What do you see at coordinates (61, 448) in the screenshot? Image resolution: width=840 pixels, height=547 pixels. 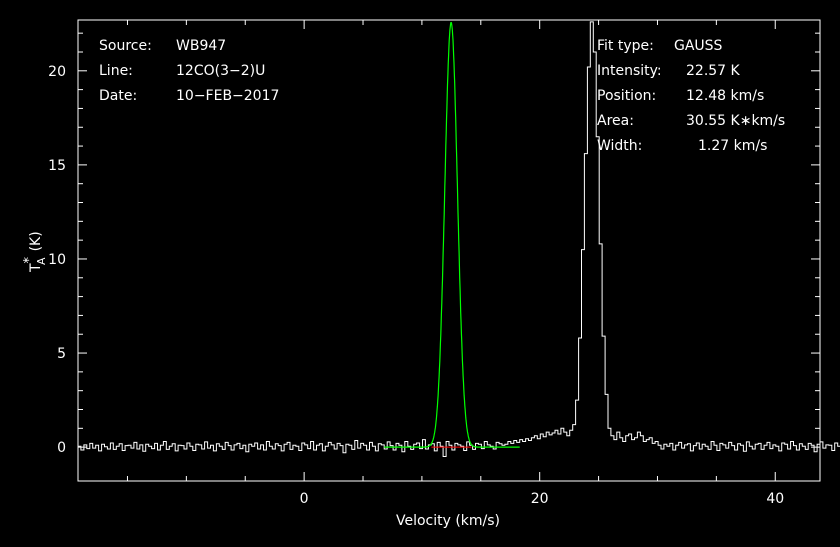 I see `y-tick-label: 0` at bounding box center [61, 448].